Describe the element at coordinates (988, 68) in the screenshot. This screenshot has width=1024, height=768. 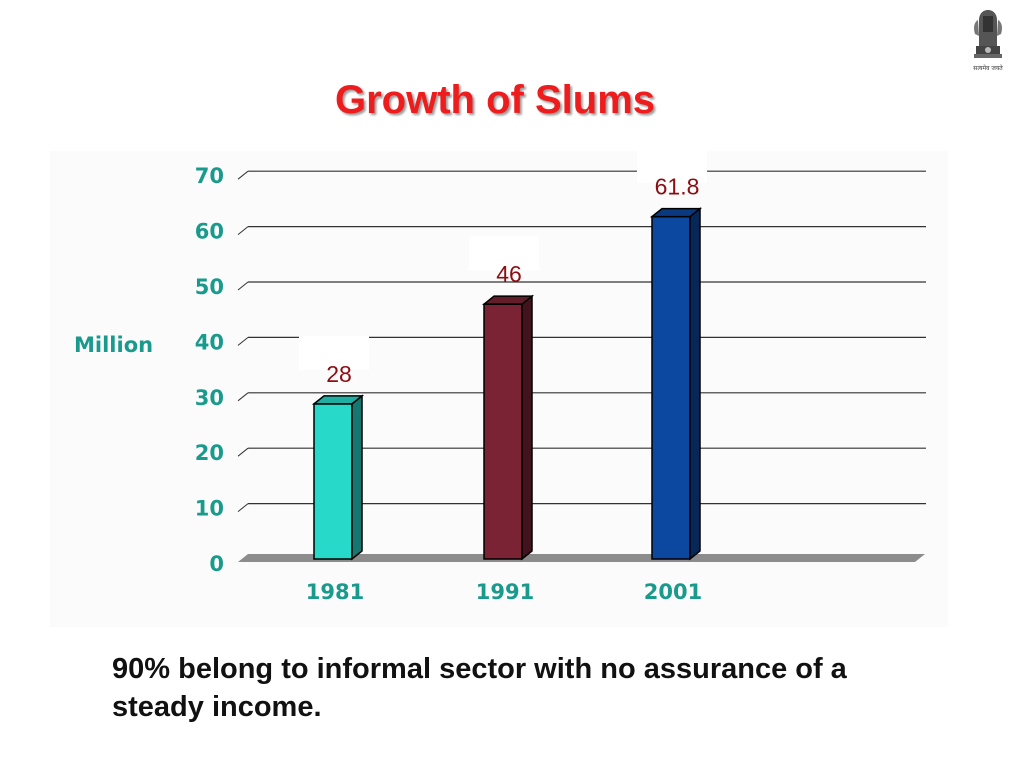
I see `emblem-motto: सत्यमेव जयते` at that location.